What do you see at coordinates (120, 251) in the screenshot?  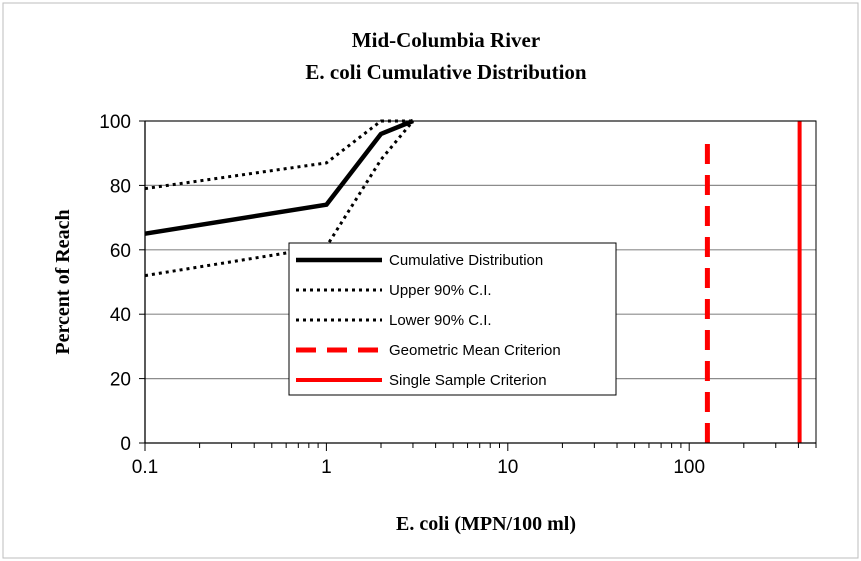 I see `y-tick-label-60: 60` at bounding box center [120, 251].